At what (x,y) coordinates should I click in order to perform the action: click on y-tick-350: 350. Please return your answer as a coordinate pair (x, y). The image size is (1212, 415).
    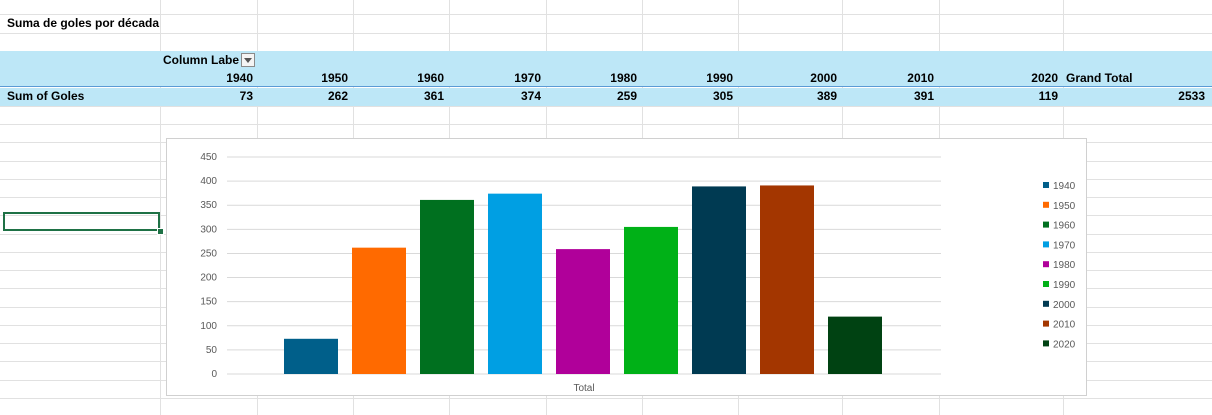
    Looking at the image, I should click on (208, 205).